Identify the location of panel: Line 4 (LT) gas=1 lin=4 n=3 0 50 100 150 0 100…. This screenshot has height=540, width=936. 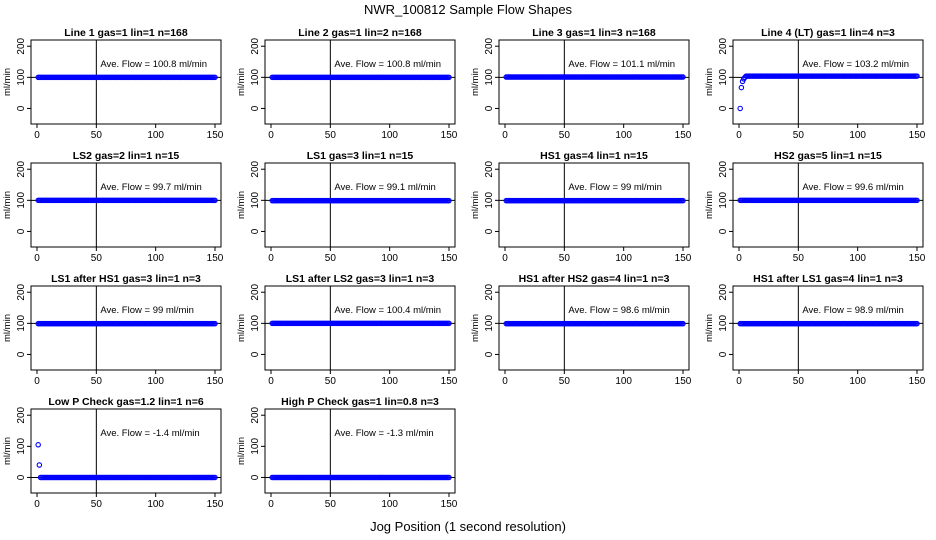
(815, 84).